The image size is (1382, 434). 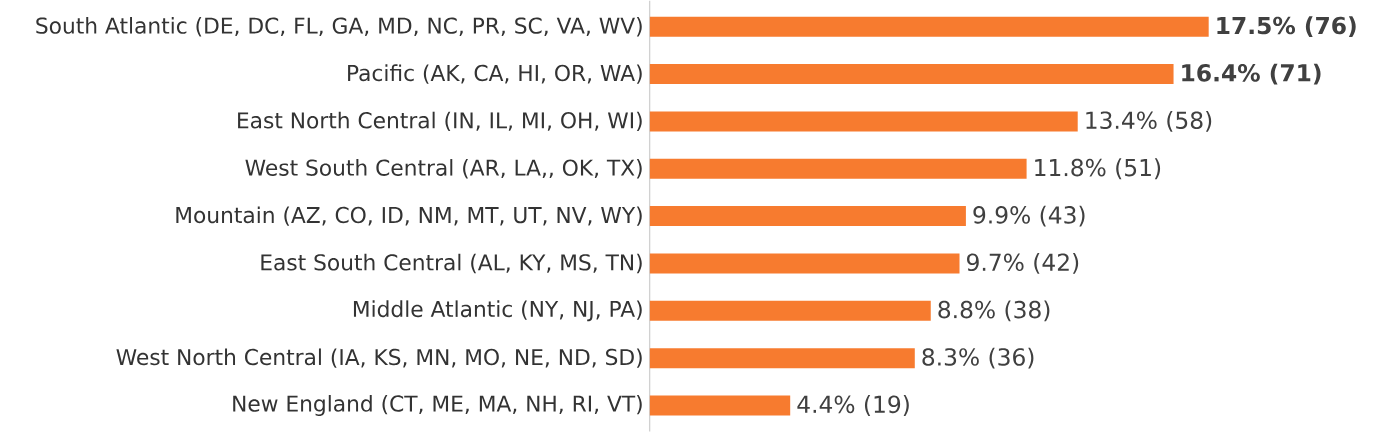 What do you see at coordinates (1098, 169) in the screenshot?
I see `data-label: 11.8% (51)` at bounding box center [1098, 169].